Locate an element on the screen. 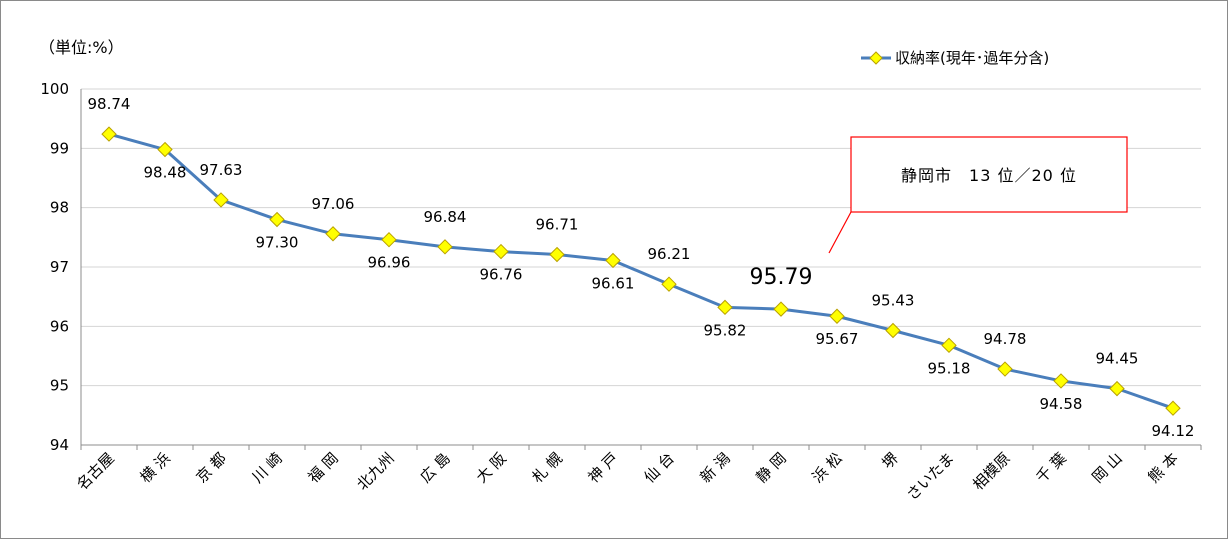 The width and height of the screenshot is (1228, 540). legend: 収納率(現年･過年分含) is located at coordinates (955, 58).